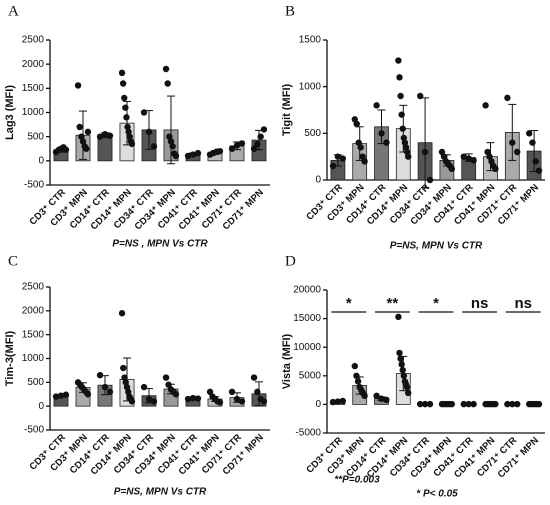  Describe the element at coordinates (13, 261) in the screenshot. I see `panel-letter: C` at that location.